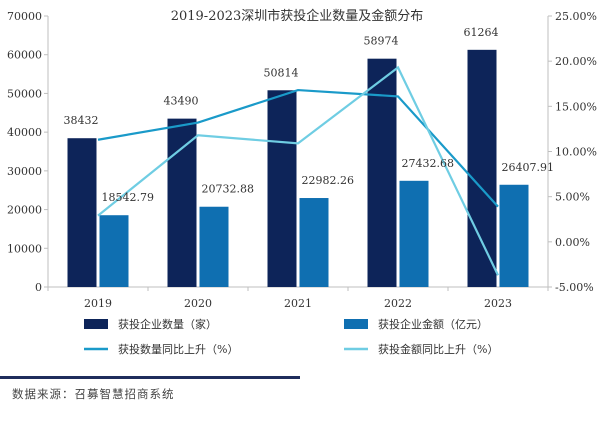  What do you see at coordinates (167, 324) in the screenshot?
I see `legend-label: 获投企业数量（家）` at bounding box center [167, 324].